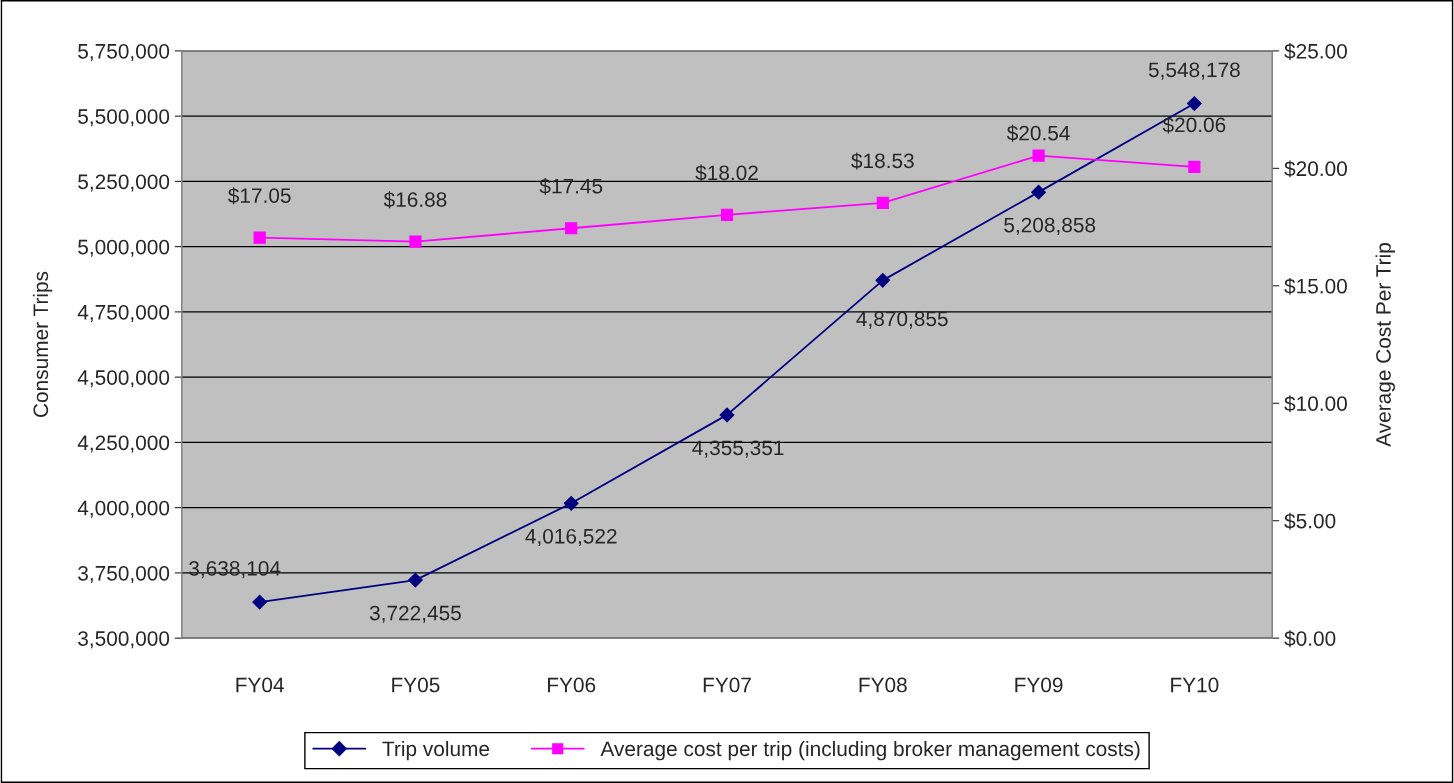  What do you see at coordinates (124, 183) in the screenshot?
I see `y-tick-label: 5,250,000` at bounding box center [124, 183].